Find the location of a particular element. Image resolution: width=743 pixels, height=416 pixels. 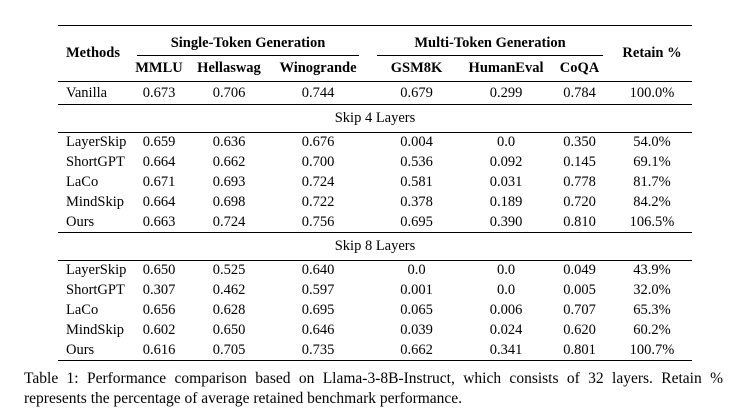

value-cell: 0.778 is located at coordinates (579, 182).